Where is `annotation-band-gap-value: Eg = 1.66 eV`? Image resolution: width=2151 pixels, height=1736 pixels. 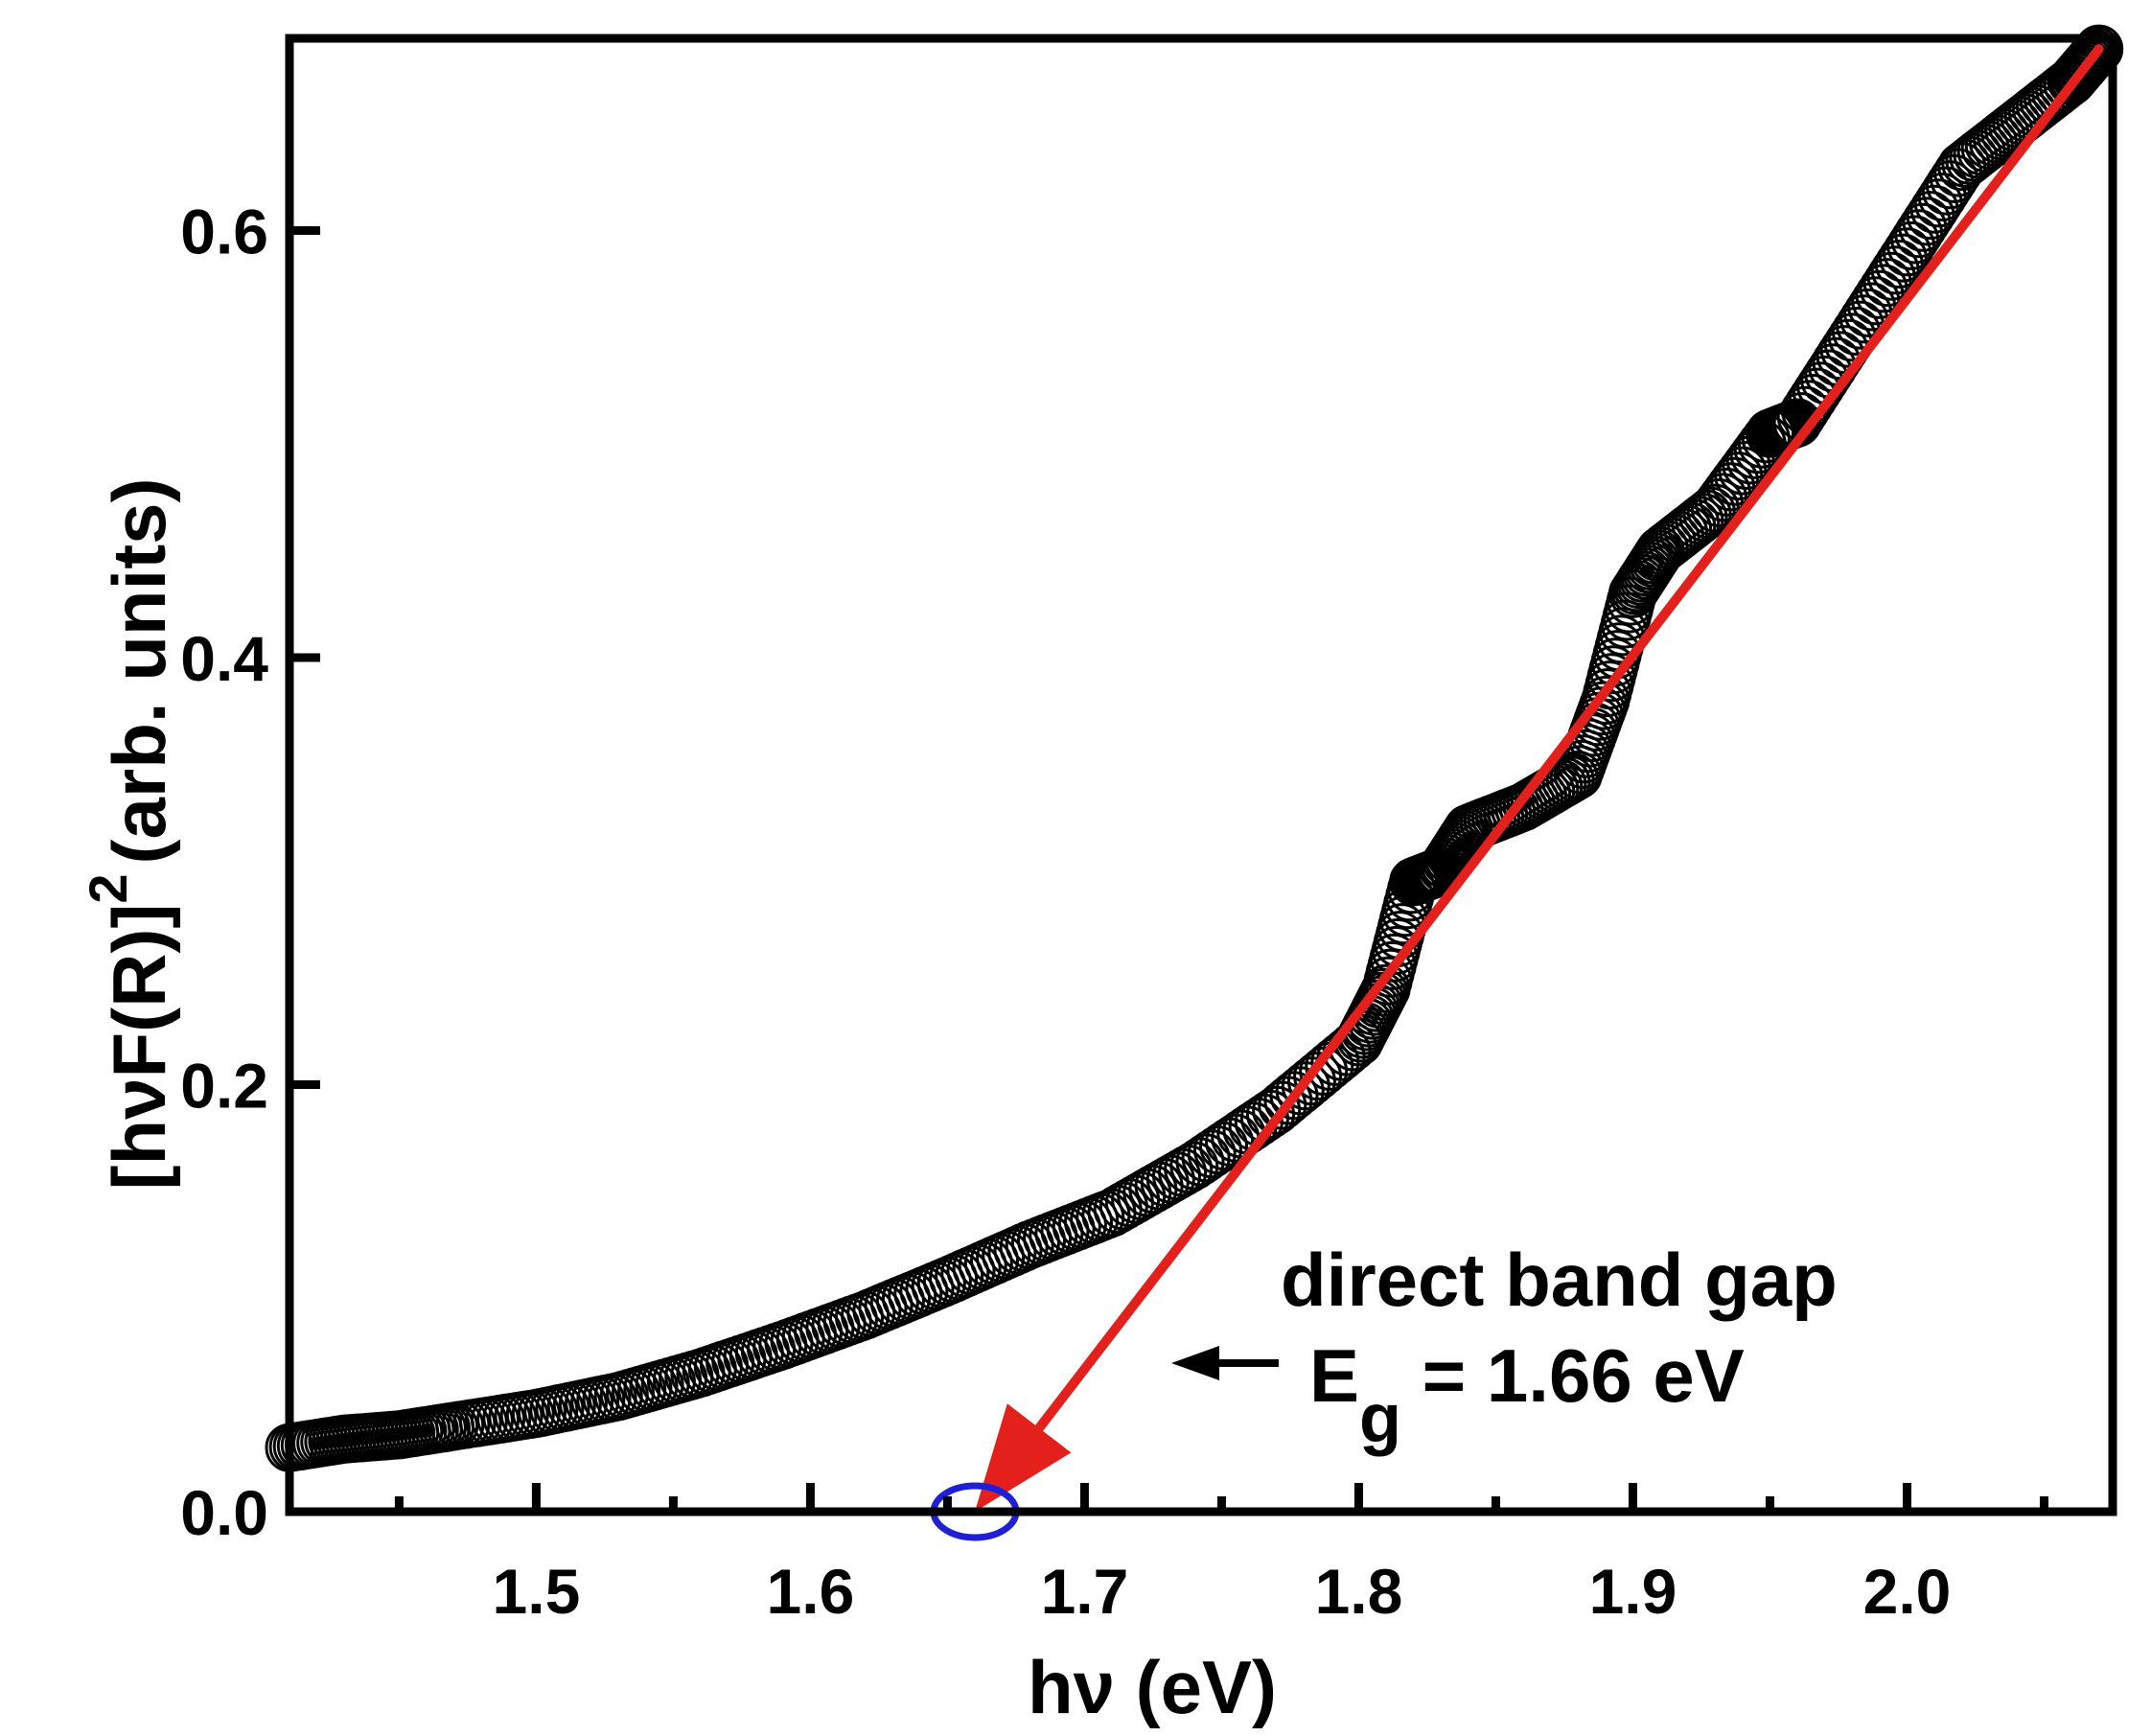 annotation-band-gap-value: Eg = 1.66 eV is located at coordinates (1527, 1395).